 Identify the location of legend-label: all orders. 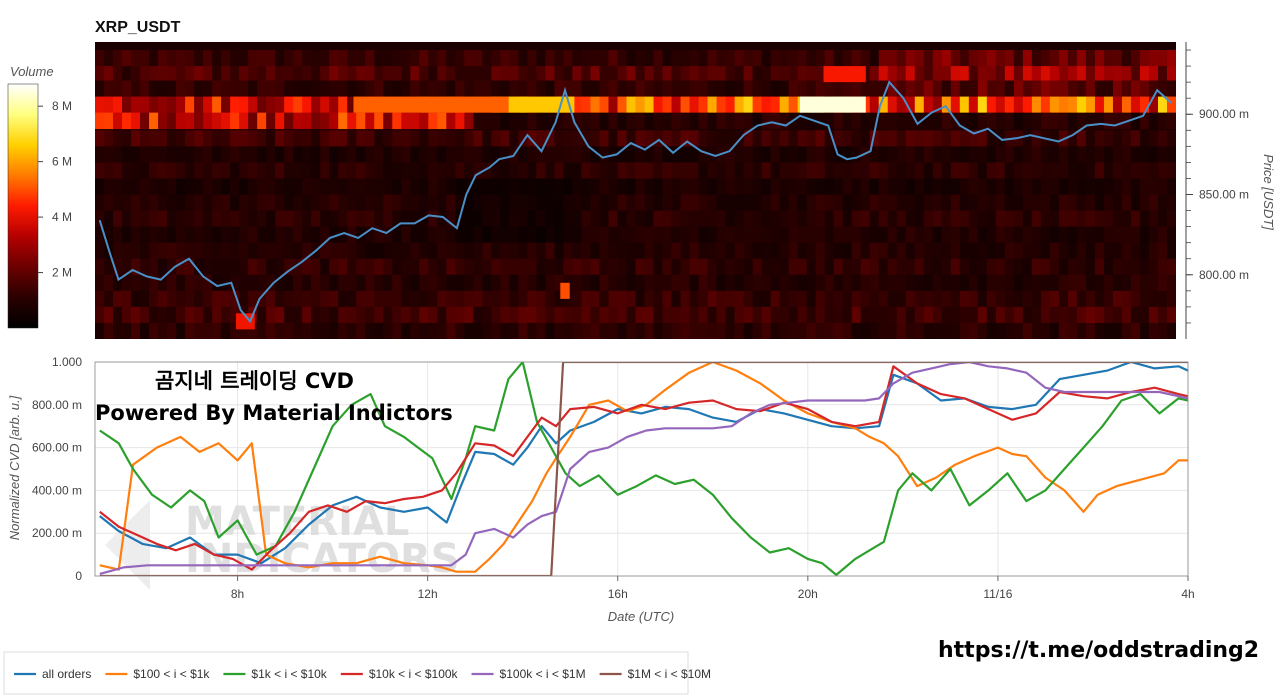
(66, 674).